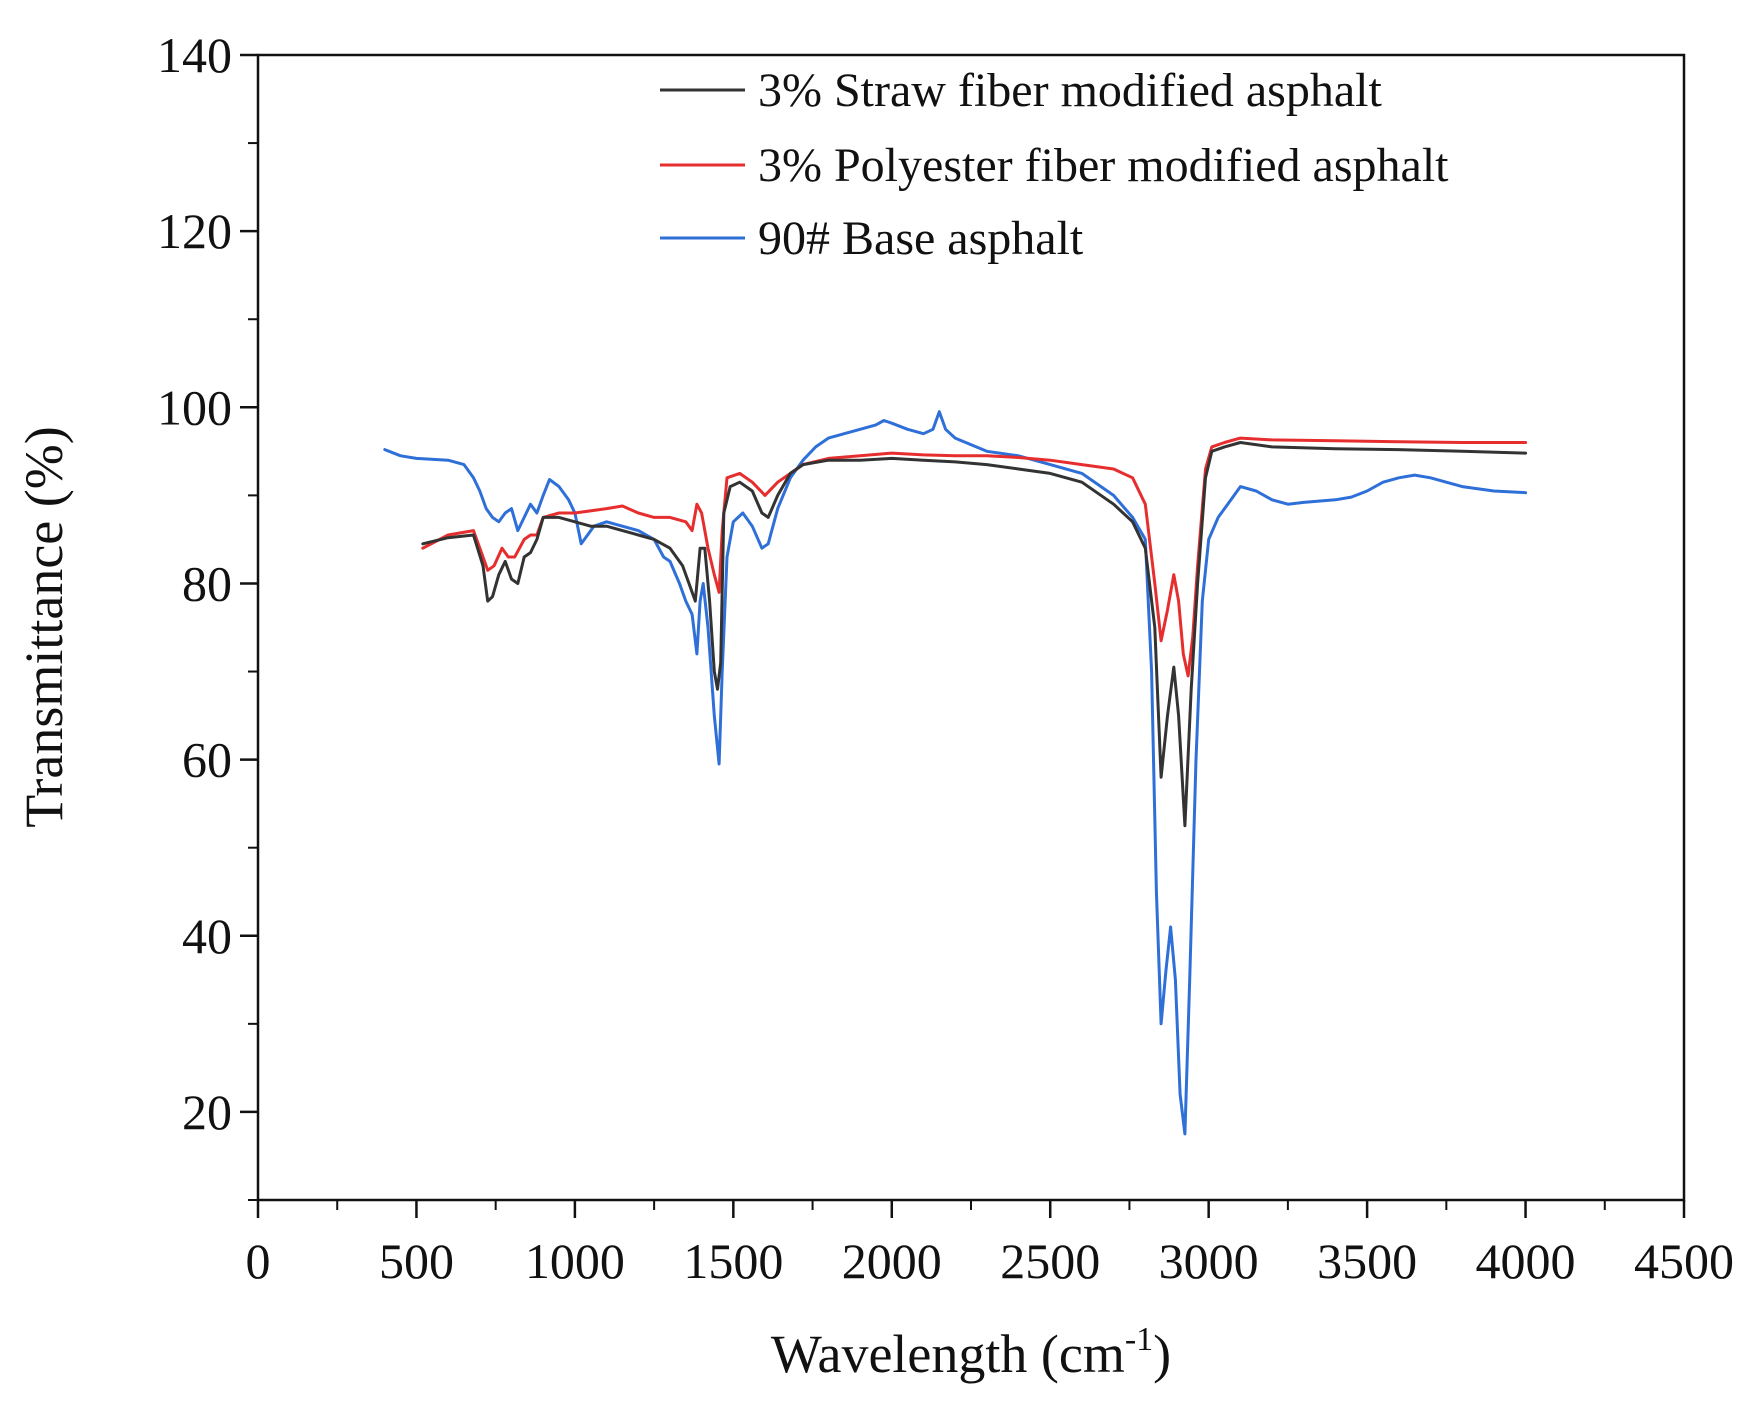 The image size is (1760, 1408). I want to click on x-tick-label-2500: 2500, so click(1050, 1261).